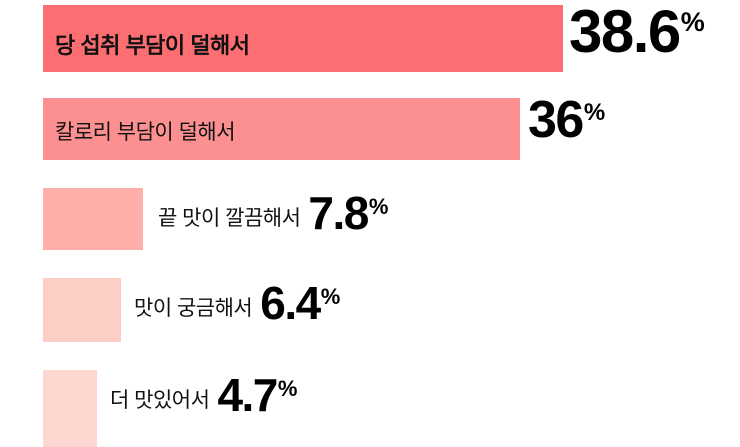 The height and width of the screenshot is (447, 740). I want to click on bar-value-4: 6.4 %, so click(300, 303).